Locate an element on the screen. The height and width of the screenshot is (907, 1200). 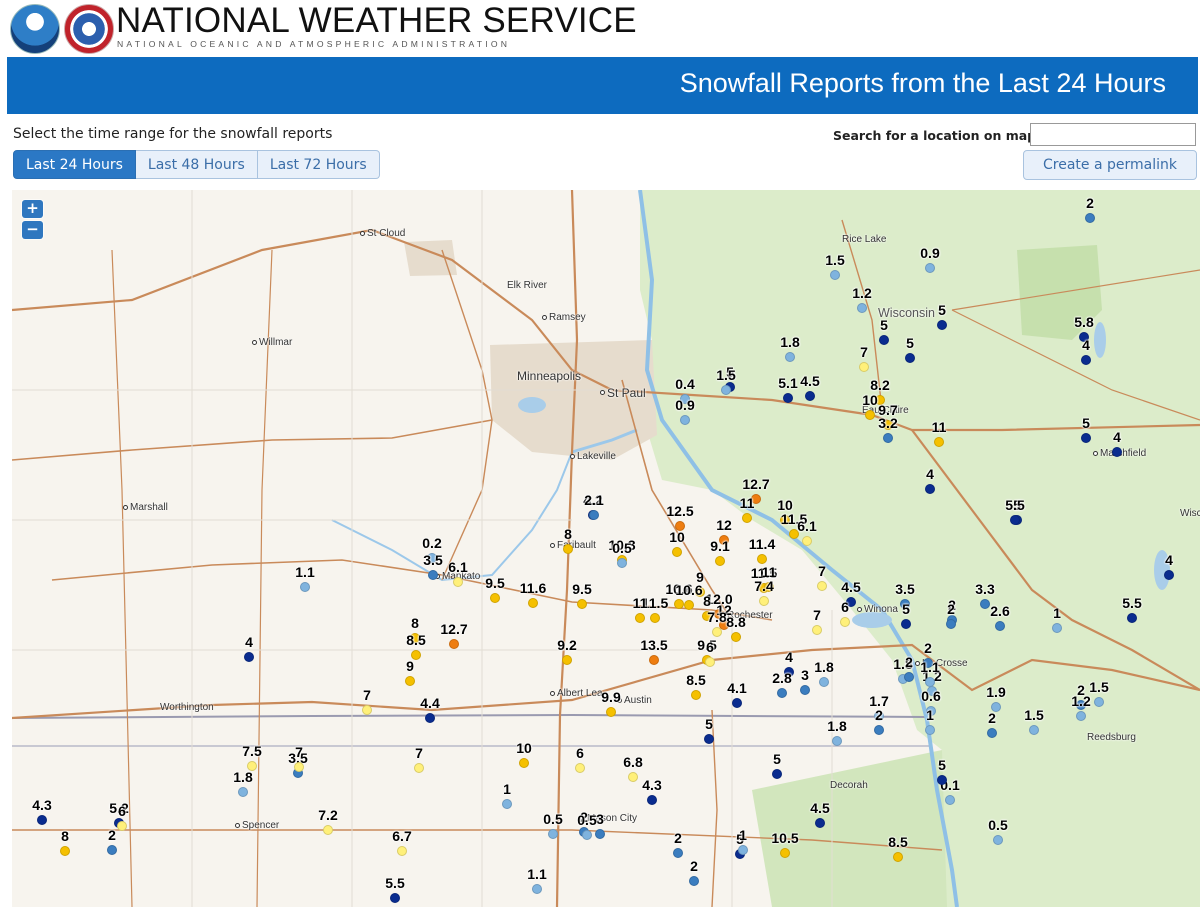
tab-last-72-hours: Last 72 Hours is located at coordinates (318, 164).